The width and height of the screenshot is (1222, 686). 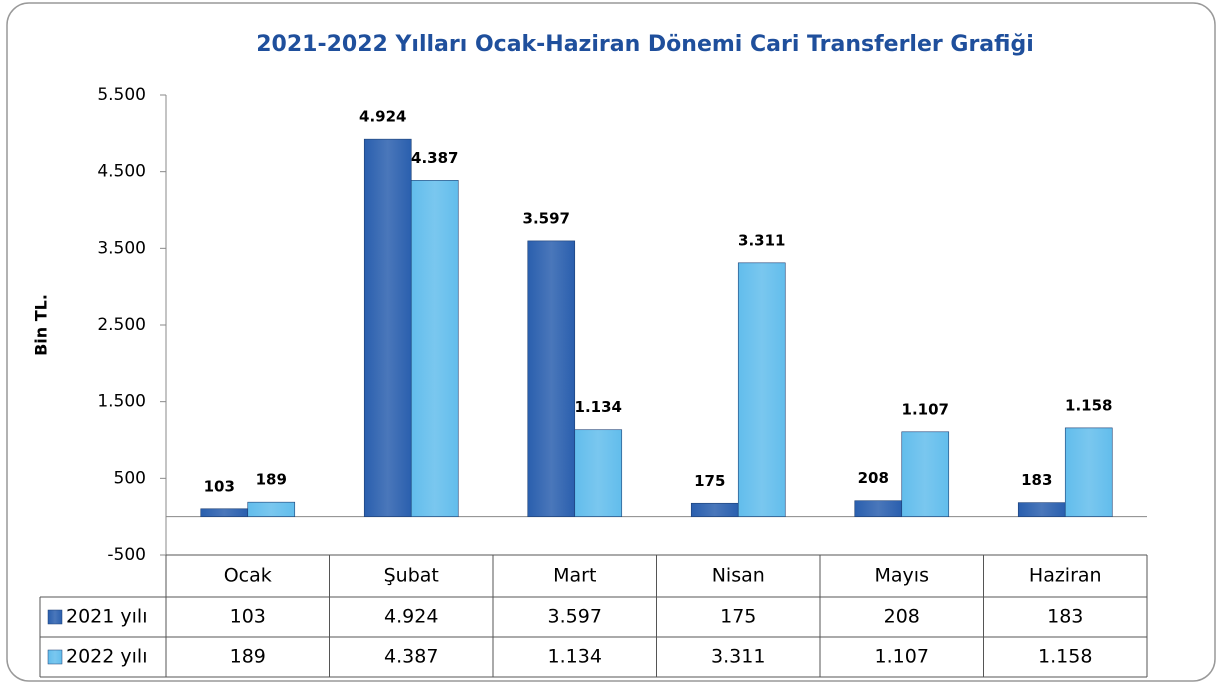 What do you see at coordinates (126, 555) in the screenshot?
I see `y-tick-label: -500` at bounding box center [126, 555].